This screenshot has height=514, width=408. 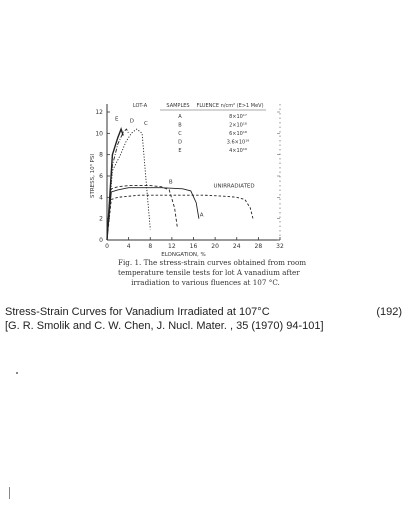 I want to click on lot-label: LOT-A, so click(x=140, y=106).